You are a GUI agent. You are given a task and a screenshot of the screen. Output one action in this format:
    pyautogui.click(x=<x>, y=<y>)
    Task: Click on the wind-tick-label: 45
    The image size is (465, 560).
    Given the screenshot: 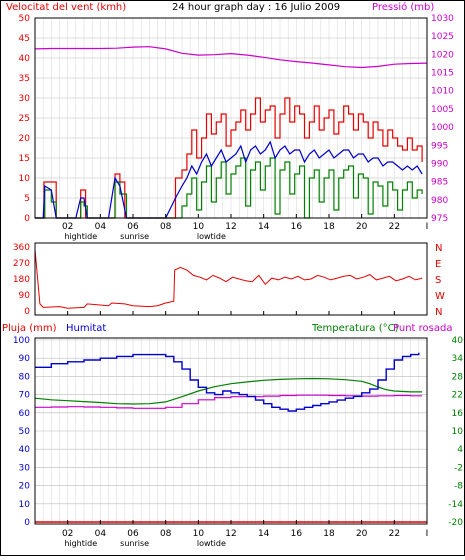 What is the action you would take?
    pyautogui.click(x=24, y=39)
    